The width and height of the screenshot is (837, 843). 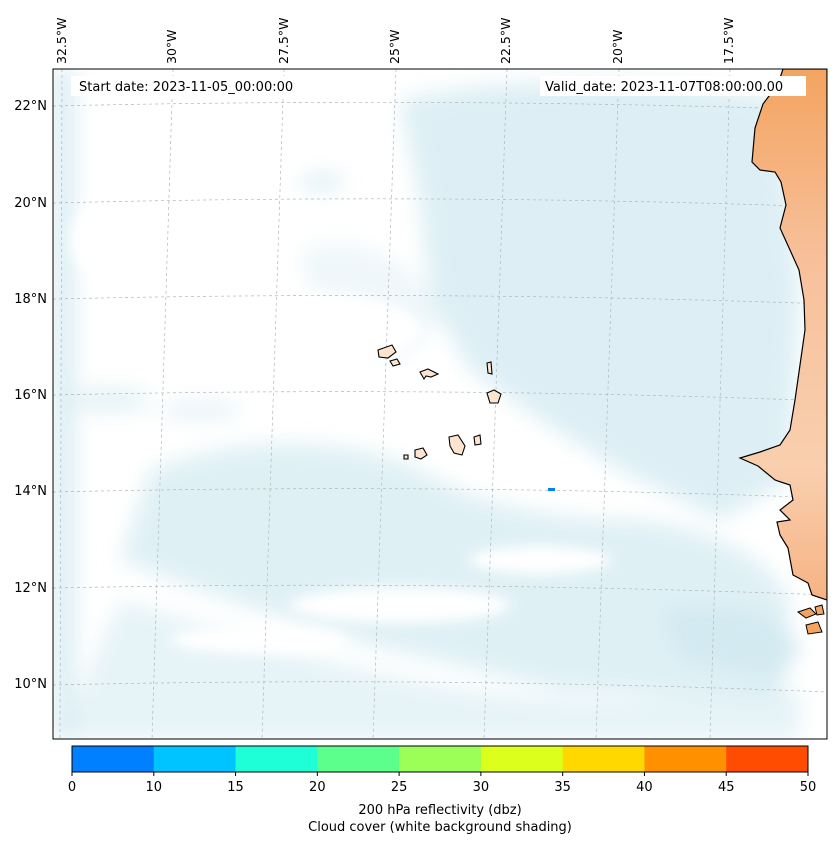 I want to click on colorbar: 0 10 15 20 25 30 35 40 45 50, so click(x=442, y=770).